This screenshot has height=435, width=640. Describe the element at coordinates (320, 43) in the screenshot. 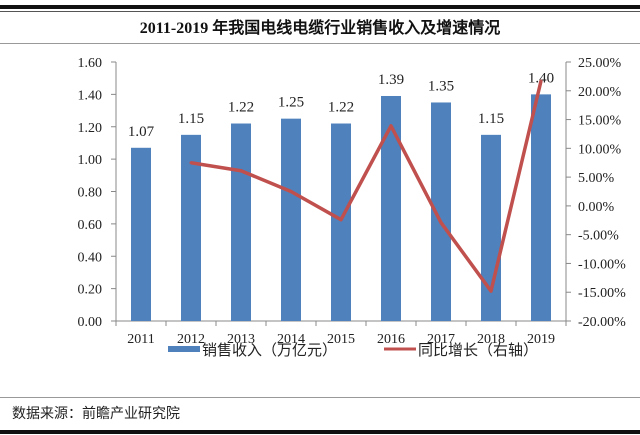

I see `title-rule` at that location.